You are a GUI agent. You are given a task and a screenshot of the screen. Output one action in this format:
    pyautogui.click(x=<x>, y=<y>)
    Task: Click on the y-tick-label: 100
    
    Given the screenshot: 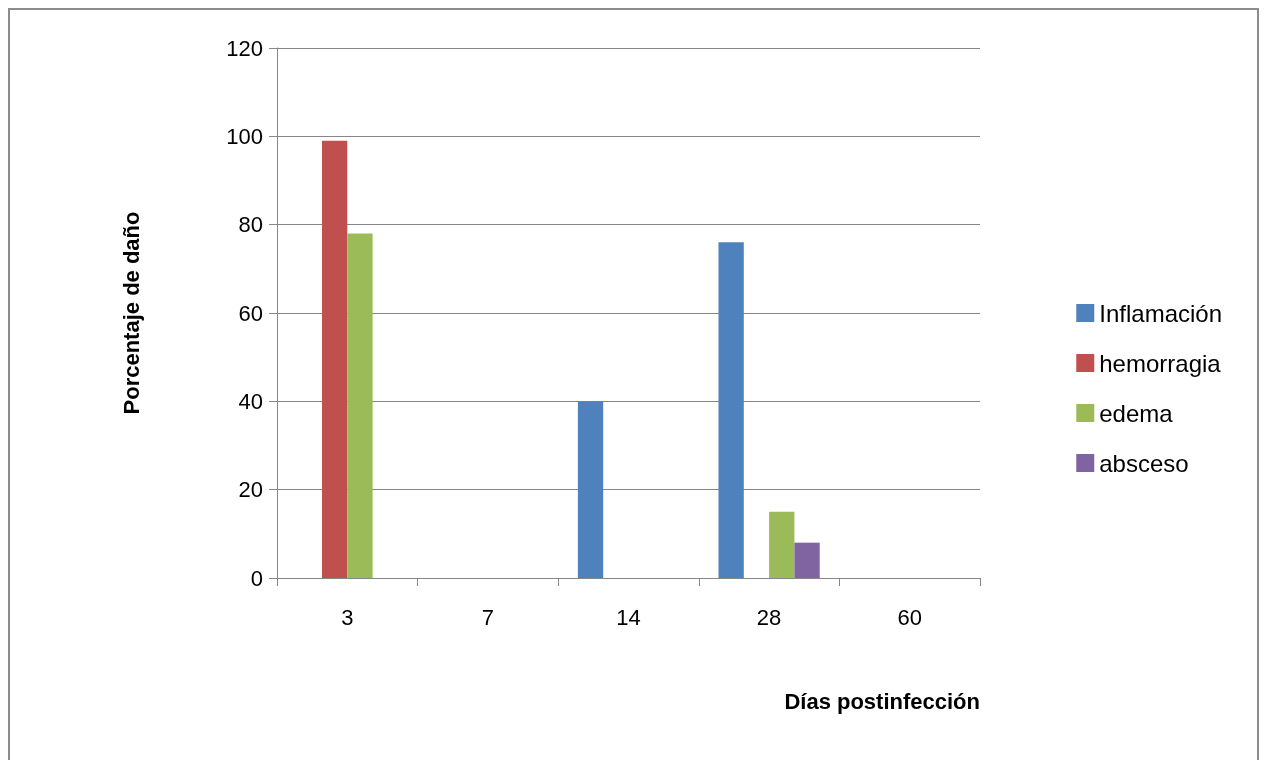 What is the action you would take?
    pyautogui.click(x=244, y=136)
    